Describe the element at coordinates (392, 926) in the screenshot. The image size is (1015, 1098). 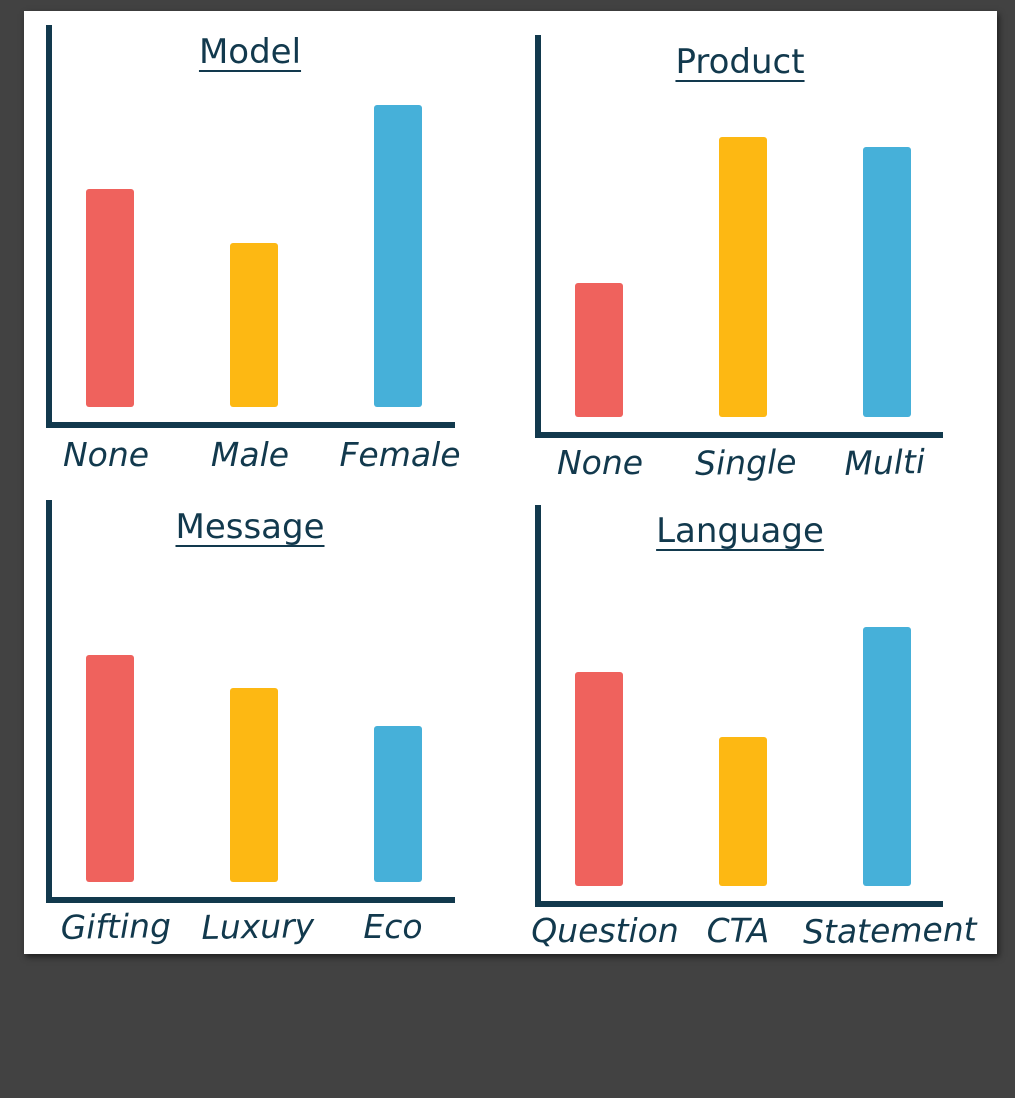
I see `x-tick-label: Eco` at that location.